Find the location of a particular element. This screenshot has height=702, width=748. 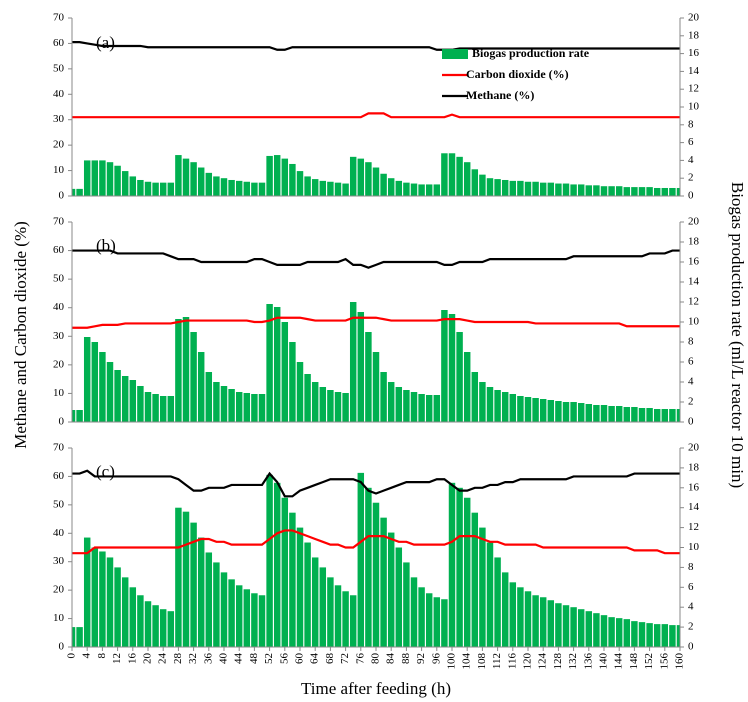

y2-tick-label: 12 is located at coordinates (693, 527).